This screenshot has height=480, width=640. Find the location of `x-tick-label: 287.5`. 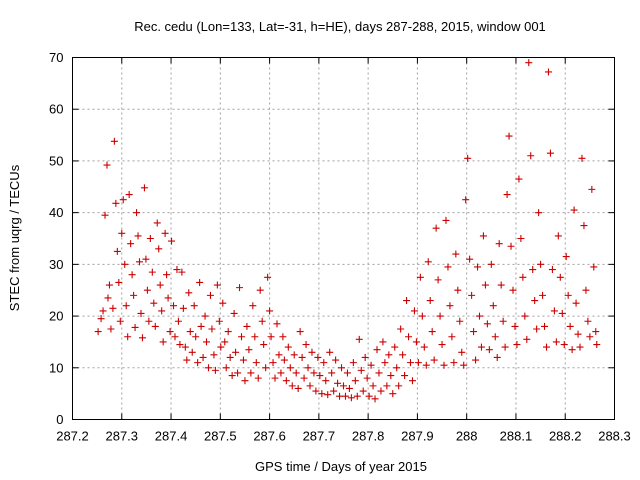

x-tick-label: 287.5 is located at coordinates (220, 436).